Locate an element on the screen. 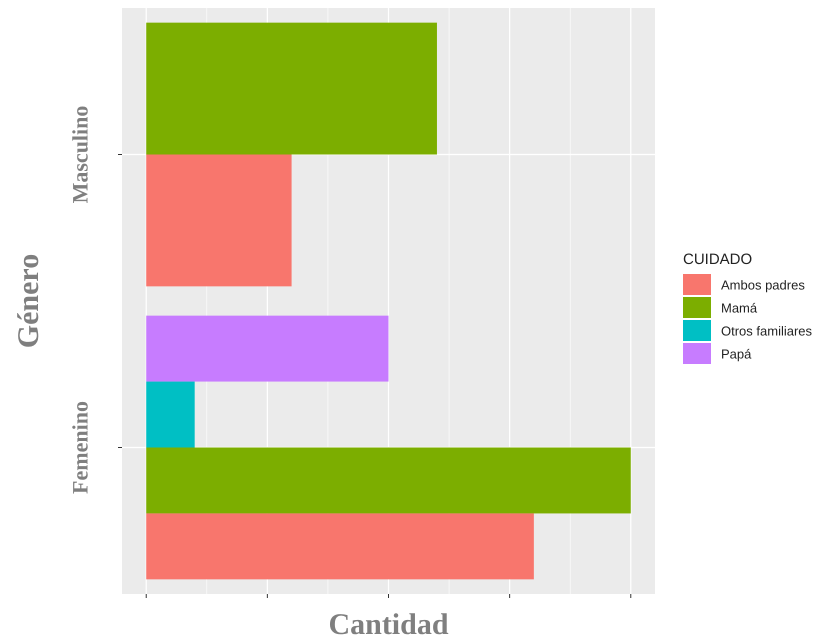 The width and height of the screenshot is (833, 640). legend-label: Otros familiares is located at coordinates (767, 331).